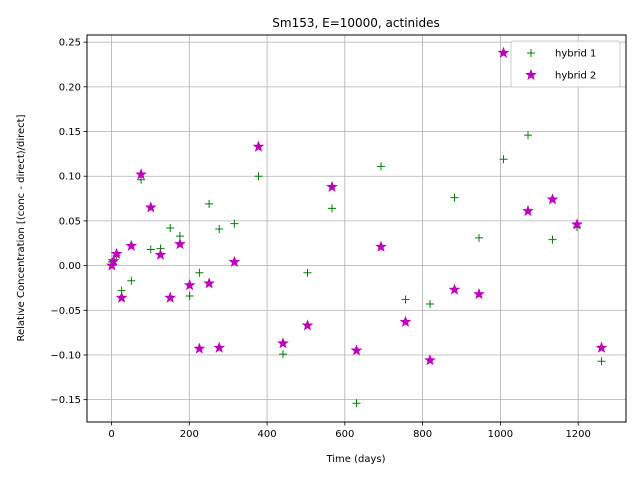  I want to click on x-axis-label: Time (days), so click(355, 459).